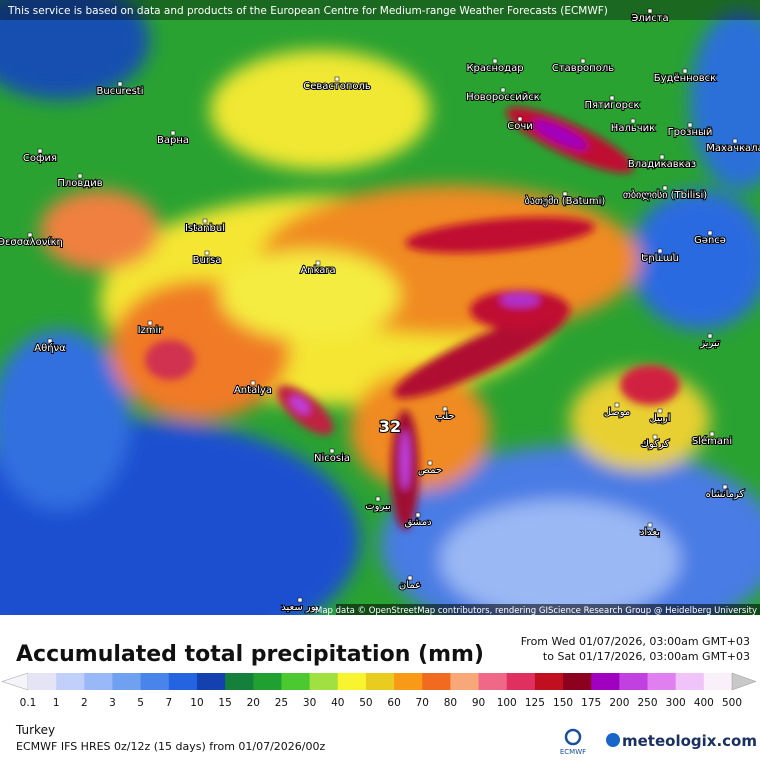  I want to click on city-label: اربيل, so click(660, 418).